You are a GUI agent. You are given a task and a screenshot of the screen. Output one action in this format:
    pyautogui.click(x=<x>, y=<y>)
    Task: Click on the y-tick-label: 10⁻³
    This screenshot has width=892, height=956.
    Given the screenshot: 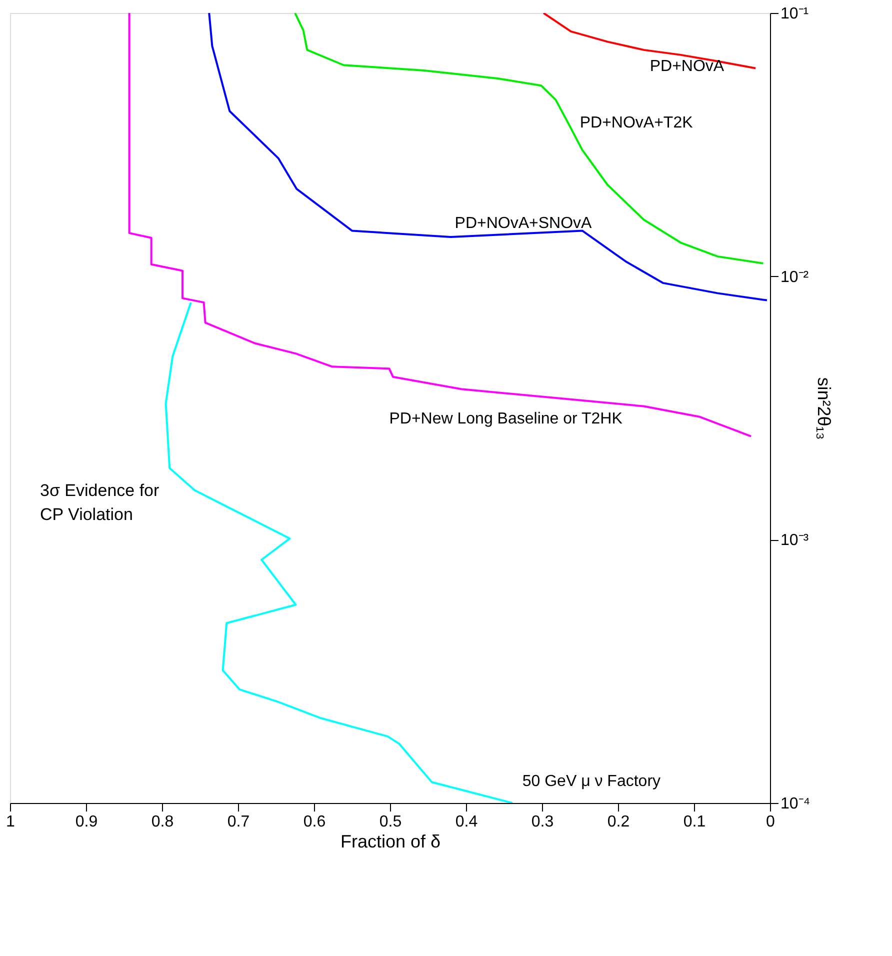 What is the action you would take?
    pyautogui.click(x=795, y=541)
    